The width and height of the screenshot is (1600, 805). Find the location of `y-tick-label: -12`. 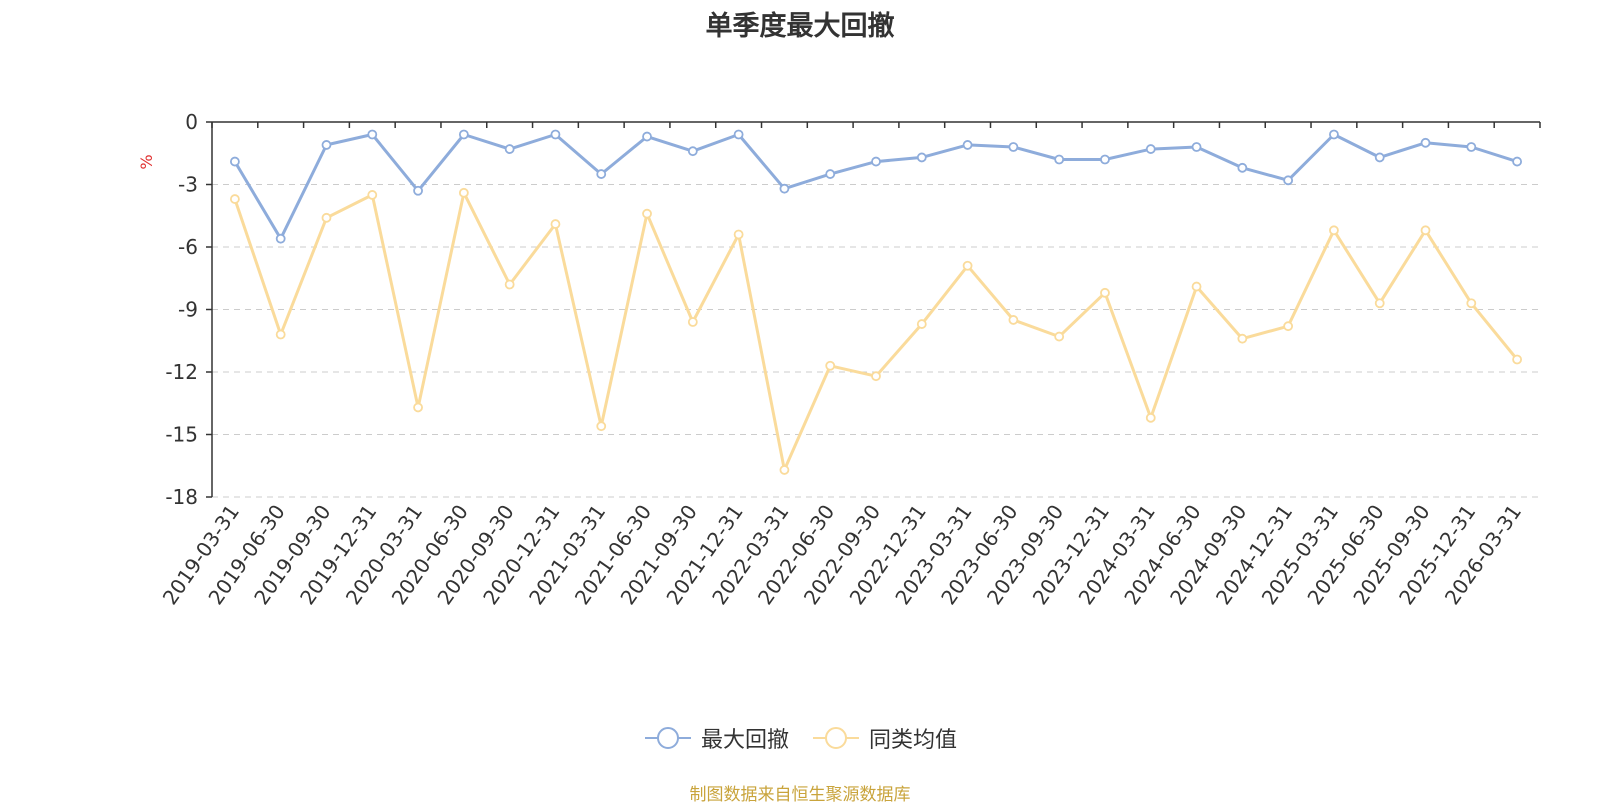

y-tick-label: -12 is located at coordinates (181, 372).